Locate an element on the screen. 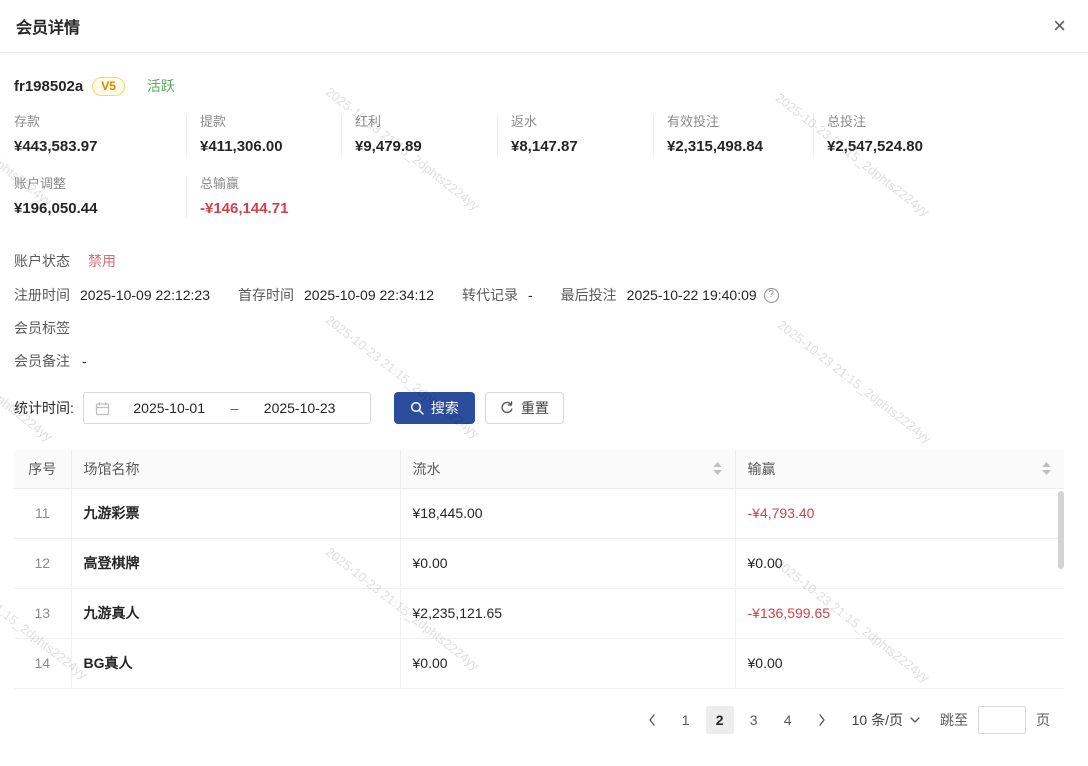  page-title: 会员详情 is located at coordinates (48, 28).